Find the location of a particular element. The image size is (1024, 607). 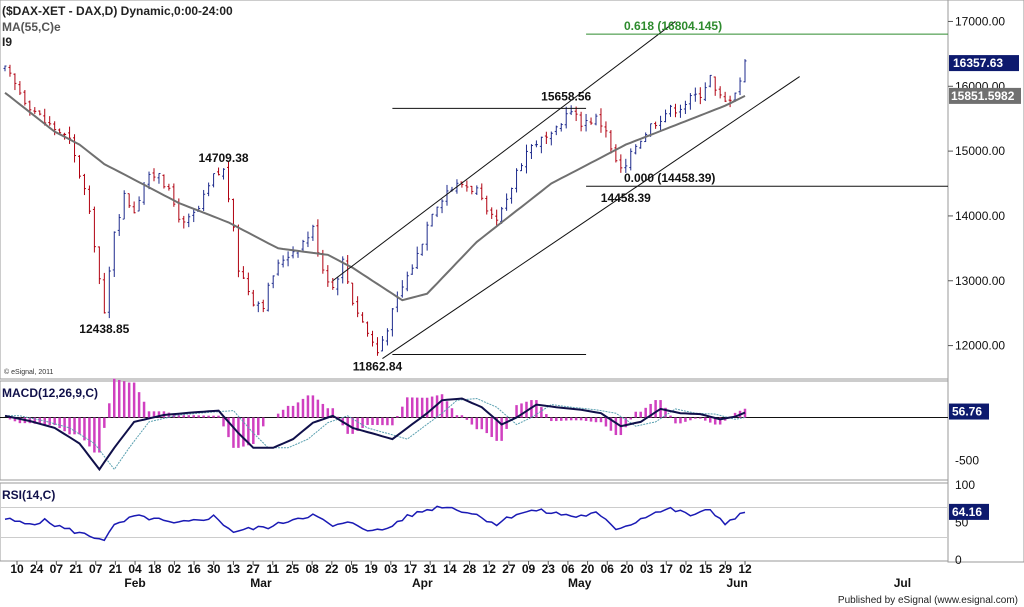

cursor-label: I9 is located at coordinates (7, 42).